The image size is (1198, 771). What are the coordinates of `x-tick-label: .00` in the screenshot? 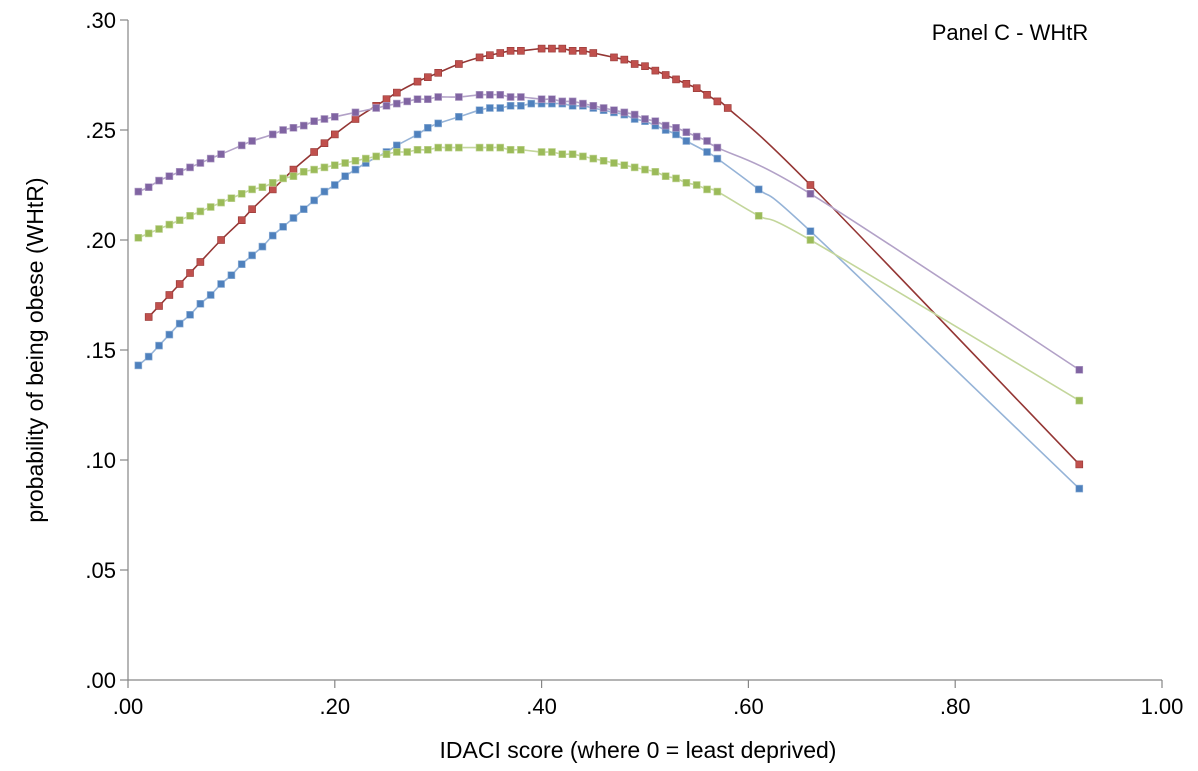 It's located at (128, 706).